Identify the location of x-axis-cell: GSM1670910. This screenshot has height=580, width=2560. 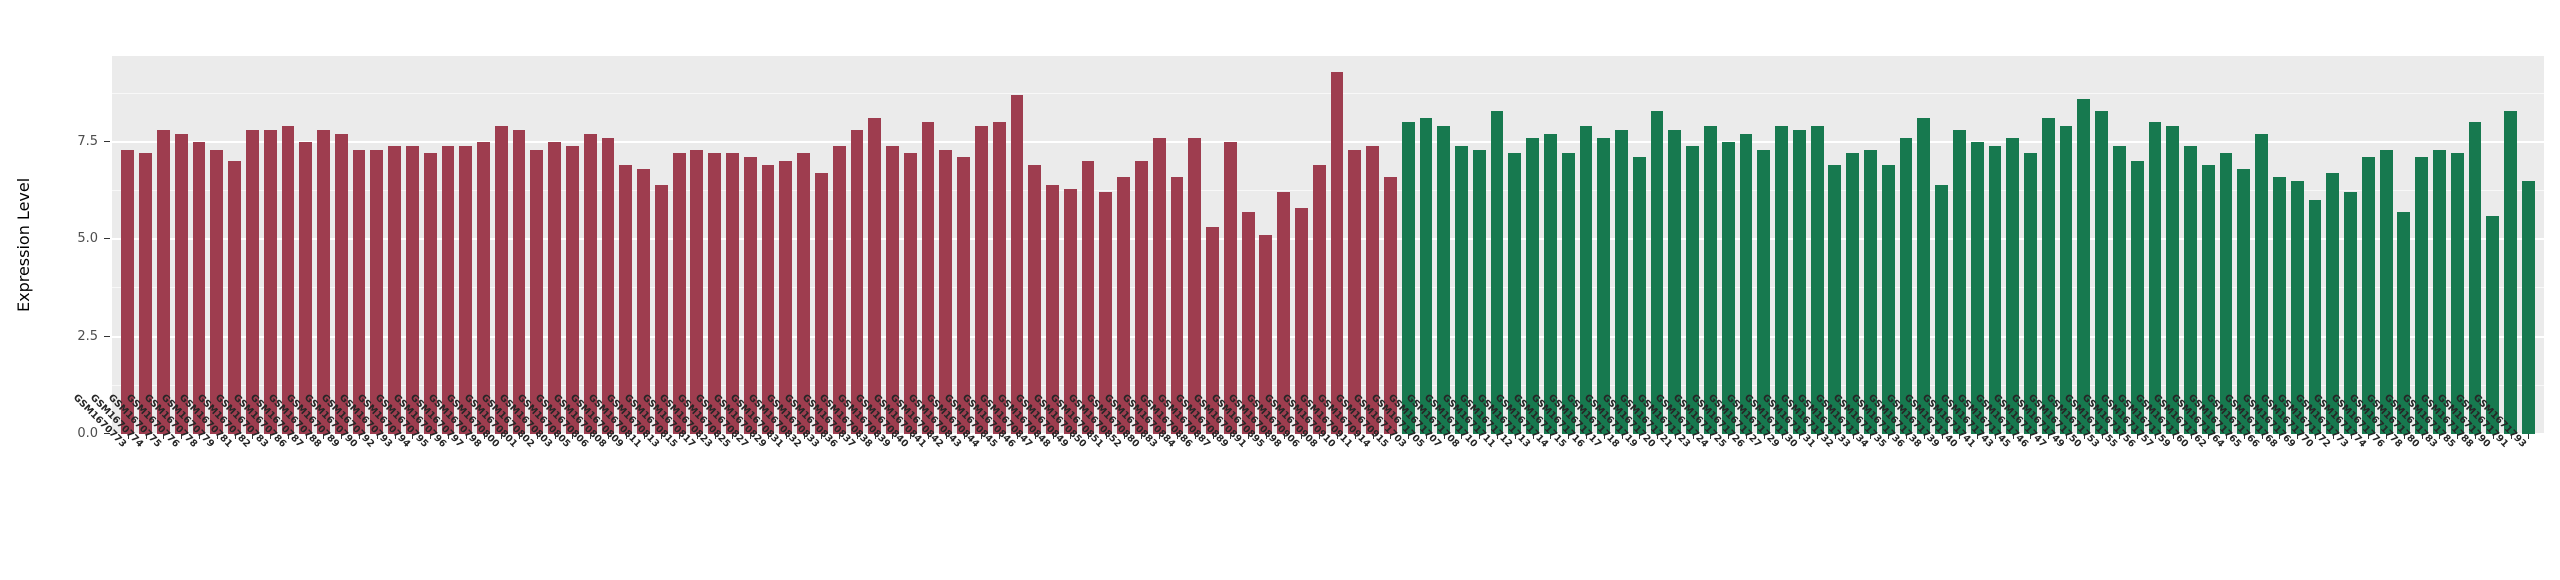
(1312, 485).